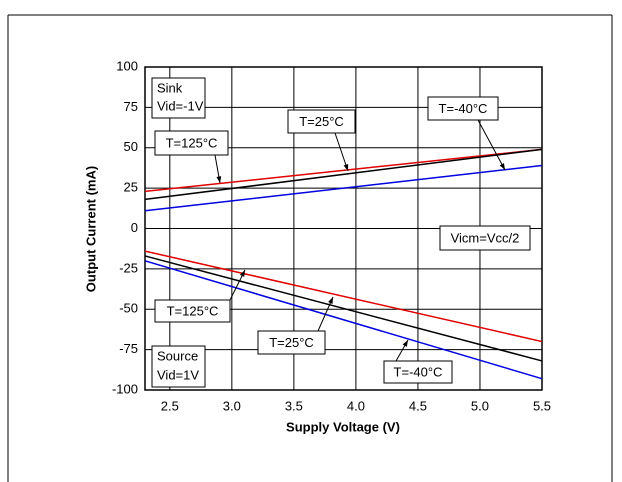 The height and width of the screenshot is (482, 622). Describe the element at coordinates (356, 405) in the screenshot. I see `x-tick-label: 4.0` at that location.